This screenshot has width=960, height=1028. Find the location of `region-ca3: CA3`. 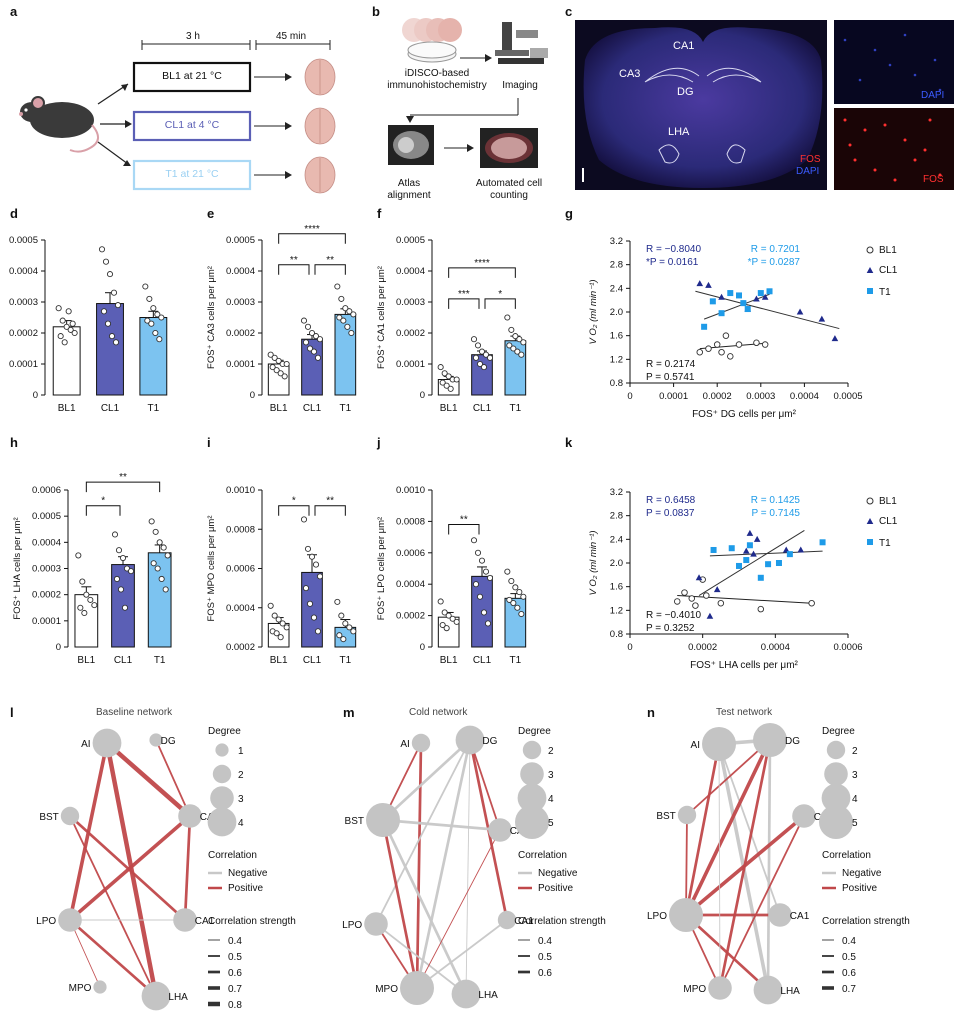

region-ca3: CA3 is located at coordinates (630, 74).